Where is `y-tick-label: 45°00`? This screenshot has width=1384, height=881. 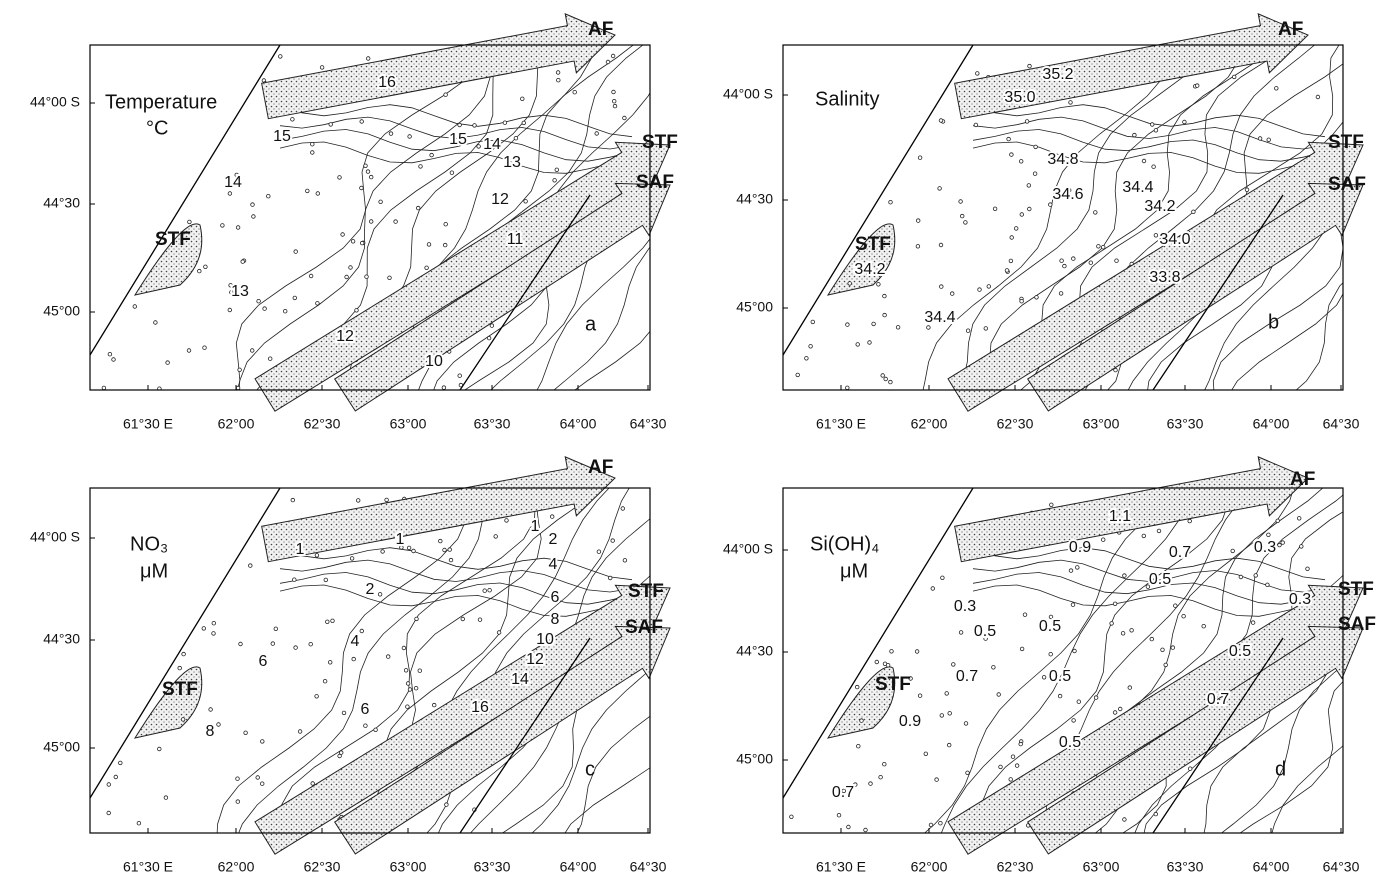 y-tick-label: 45°00 is located at coordinates (61, 311).